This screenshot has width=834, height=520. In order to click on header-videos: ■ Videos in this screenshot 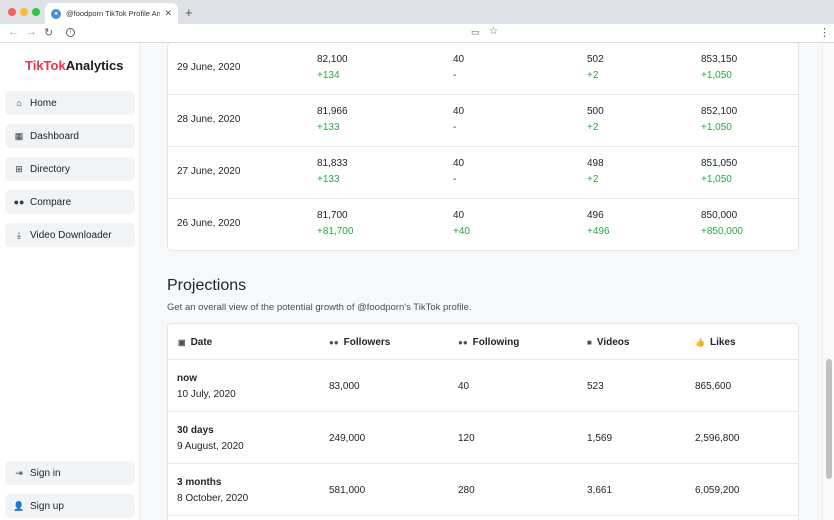, I will do `click(608, 342)`.